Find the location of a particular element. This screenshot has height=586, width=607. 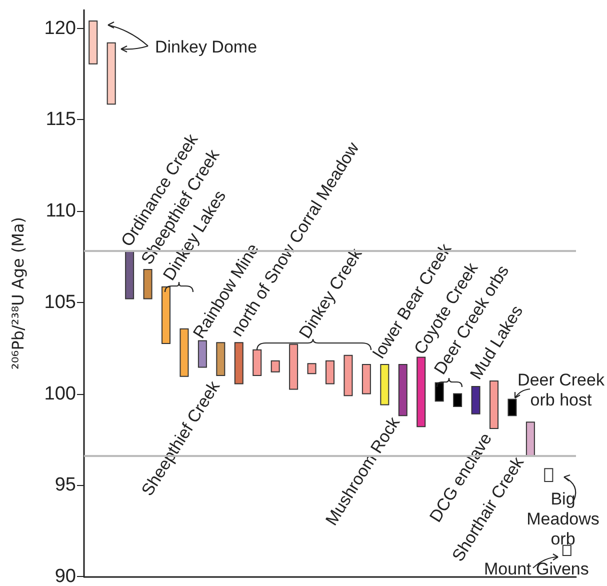

annotation: Big Meadows orb is located at coordinates (563, 519).